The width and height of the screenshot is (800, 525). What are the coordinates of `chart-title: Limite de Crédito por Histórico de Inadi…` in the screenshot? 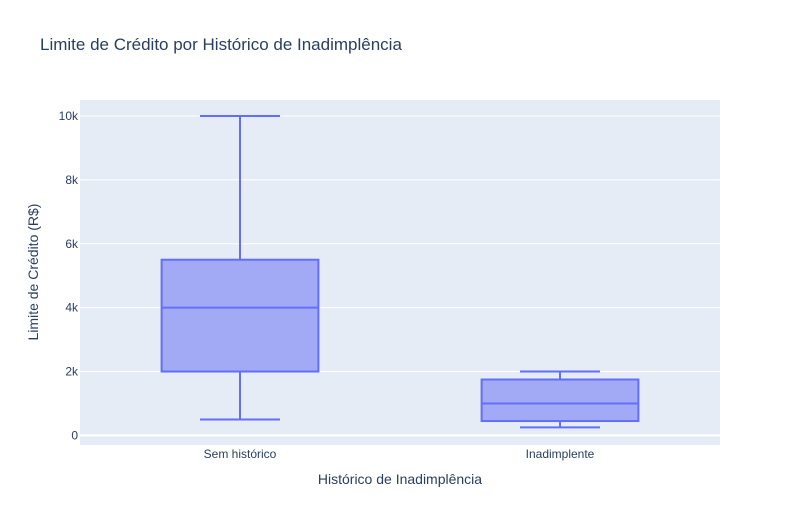 It's located at (221, 44).